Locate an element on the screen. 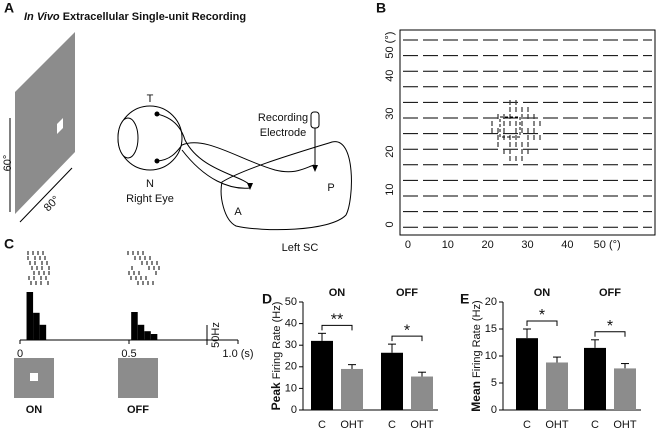 The image size is (664, 435). x-tick-label: 40 is located at coordinates (567, 245).